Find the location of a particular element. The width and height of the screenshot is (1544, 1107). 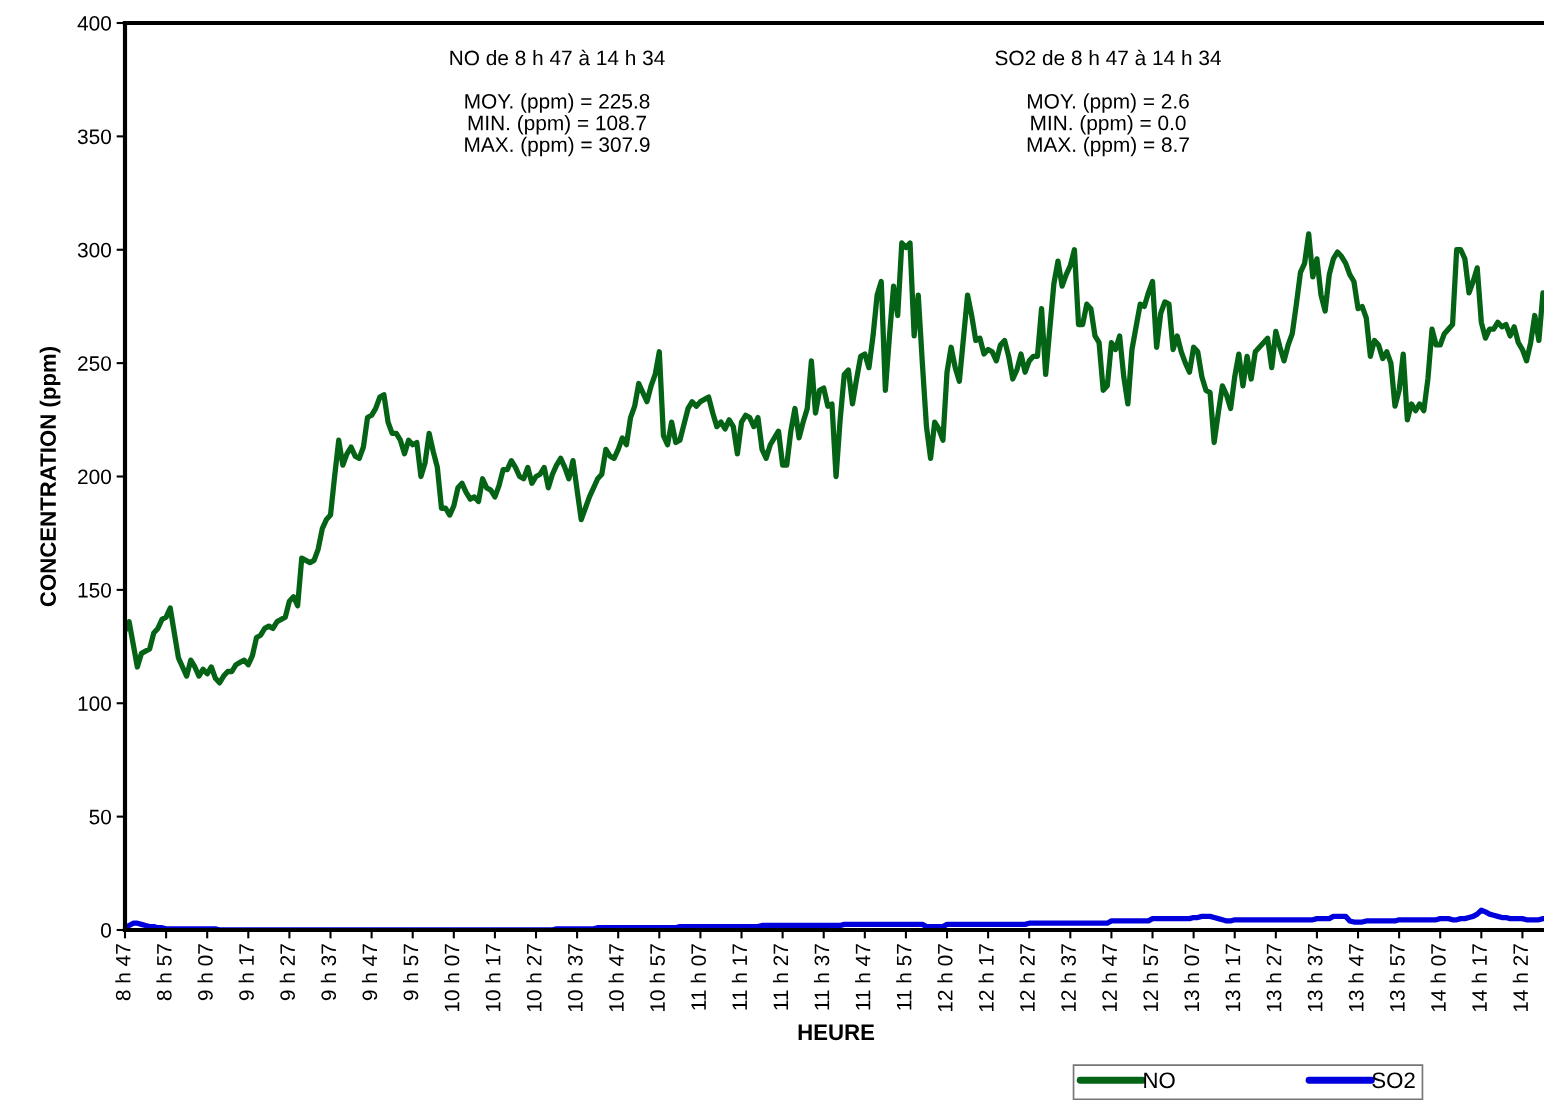

x-tick-label: 12 h 07 is located at coordinates (945, 978).